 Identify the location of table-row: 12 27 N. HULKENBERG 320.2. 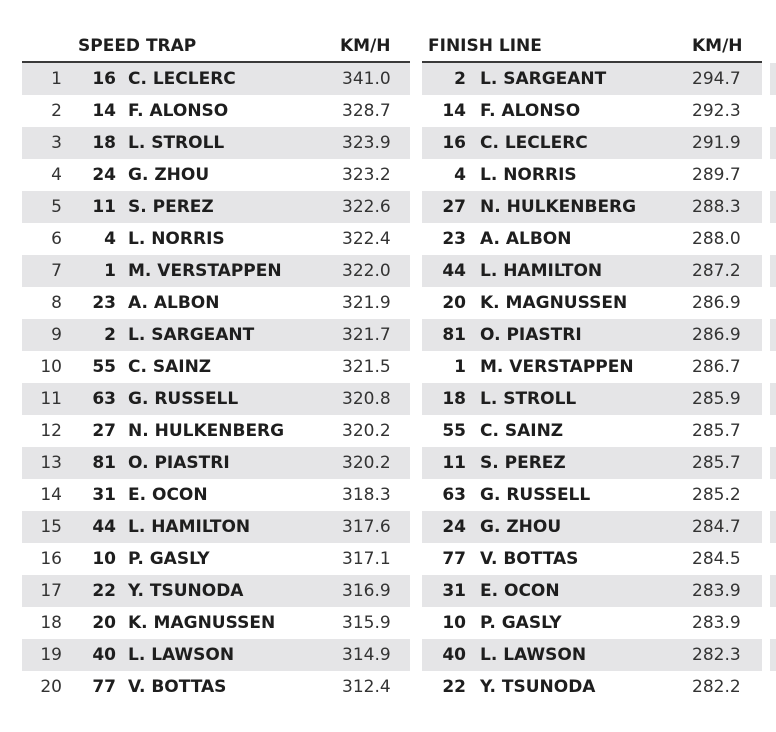
(216, 431).